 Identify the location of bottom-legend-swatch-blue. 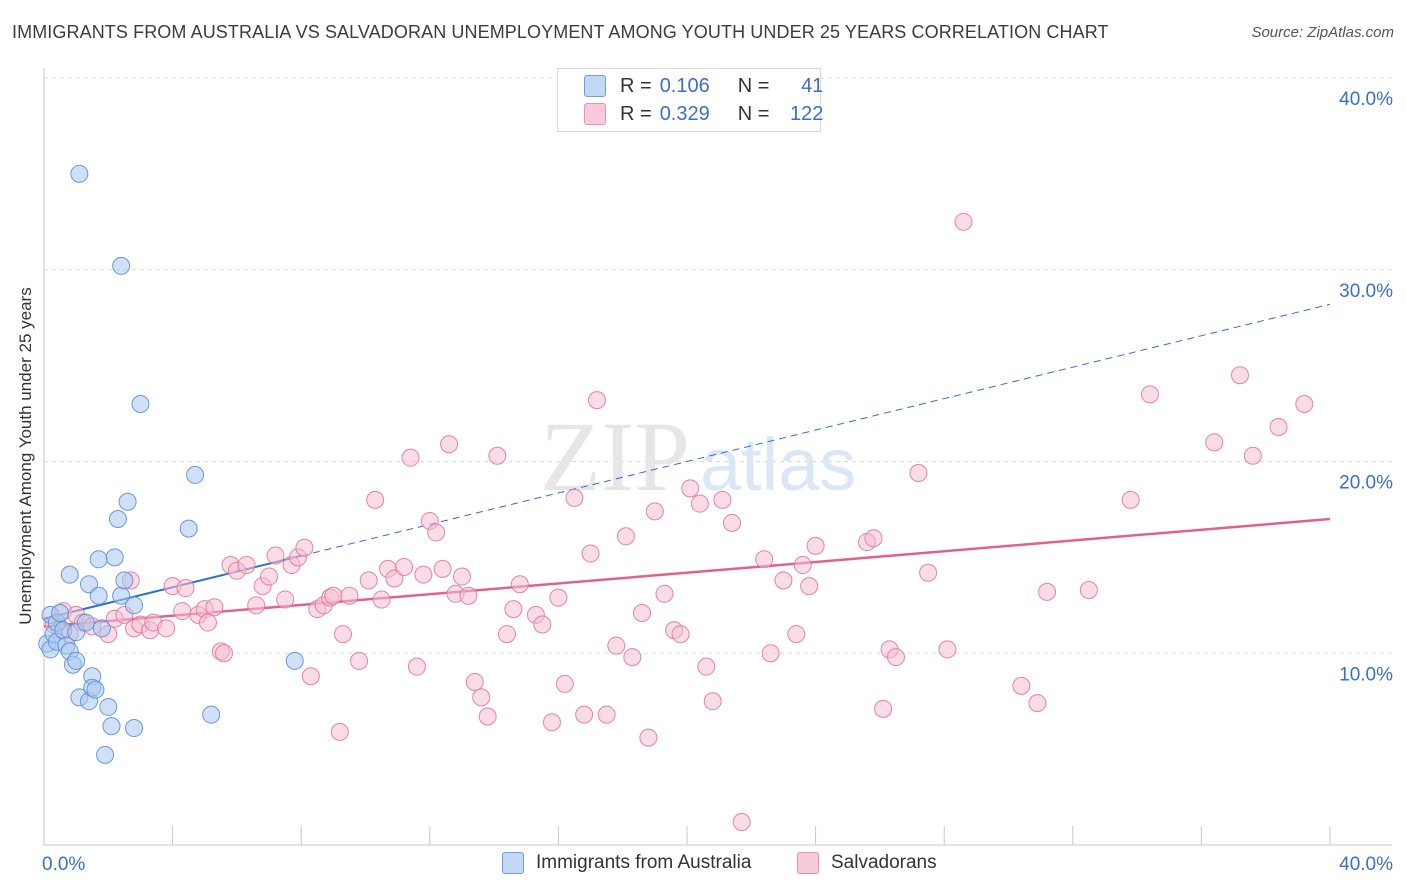
(513, 863).